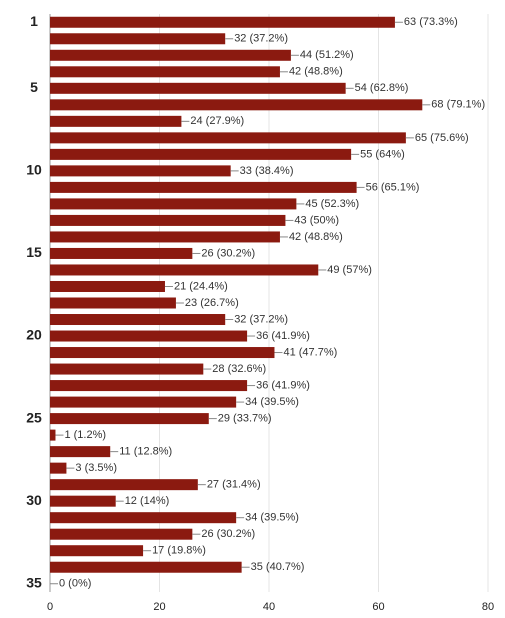  I want to click on value-label: 35 (40.7%), so click(278, 567).